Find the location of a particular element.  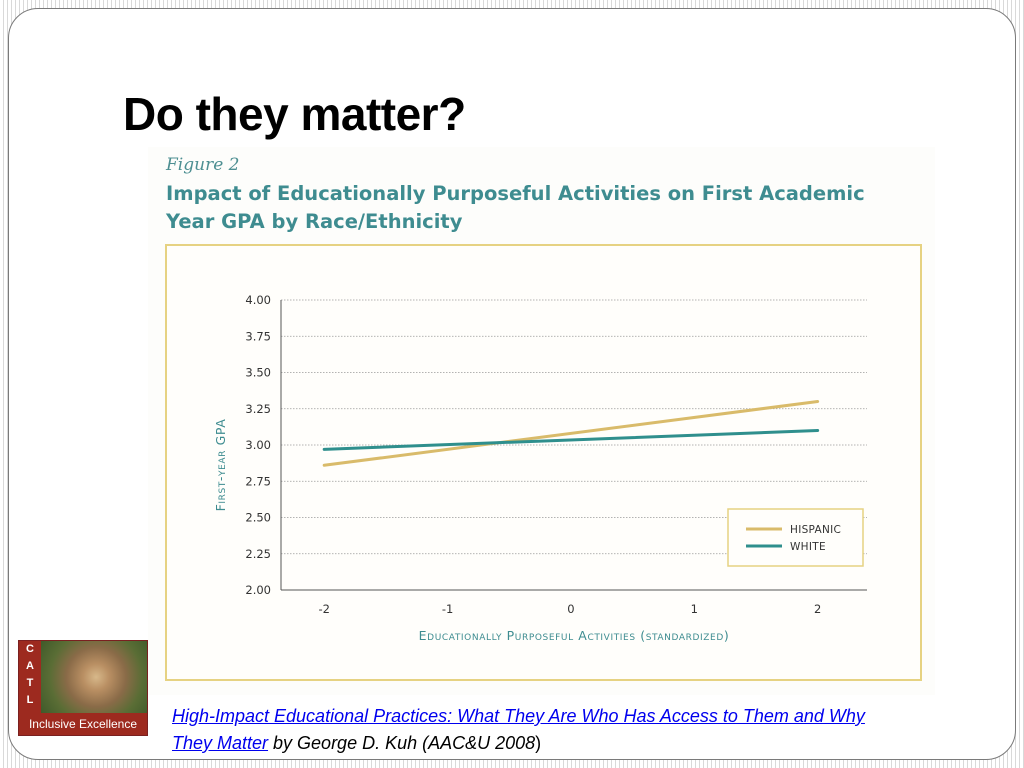

logo-letter: L is located at coordinates (30, 700).